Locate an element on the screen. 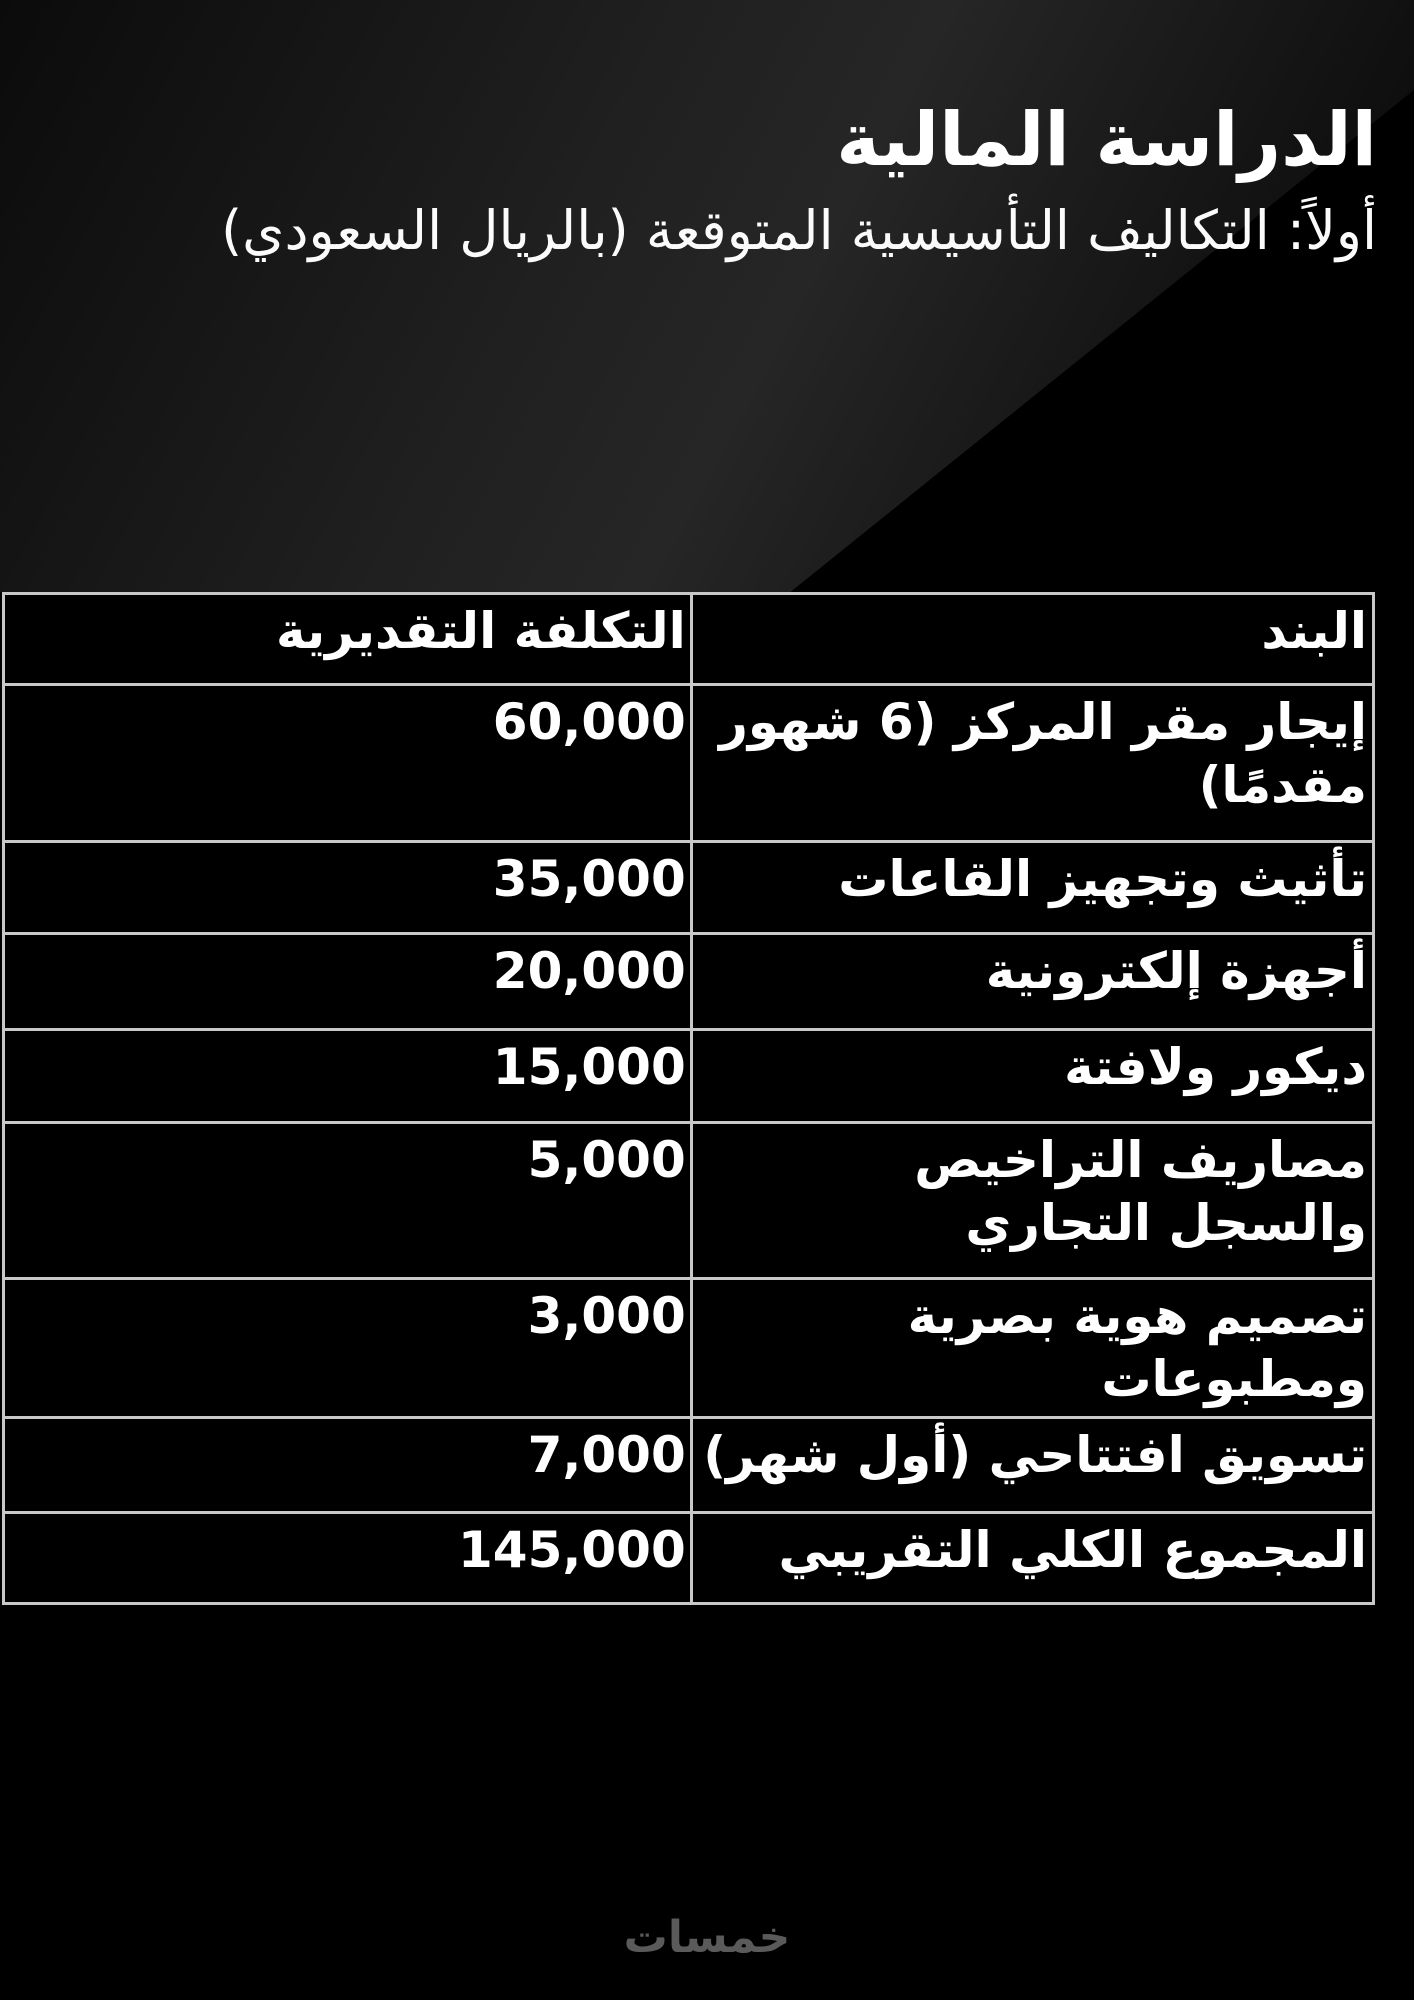 This screenshot has width=1414, height=2000. item-cell: تأثيث وتجهيز القاعات is located at coordinates (1032, 887).